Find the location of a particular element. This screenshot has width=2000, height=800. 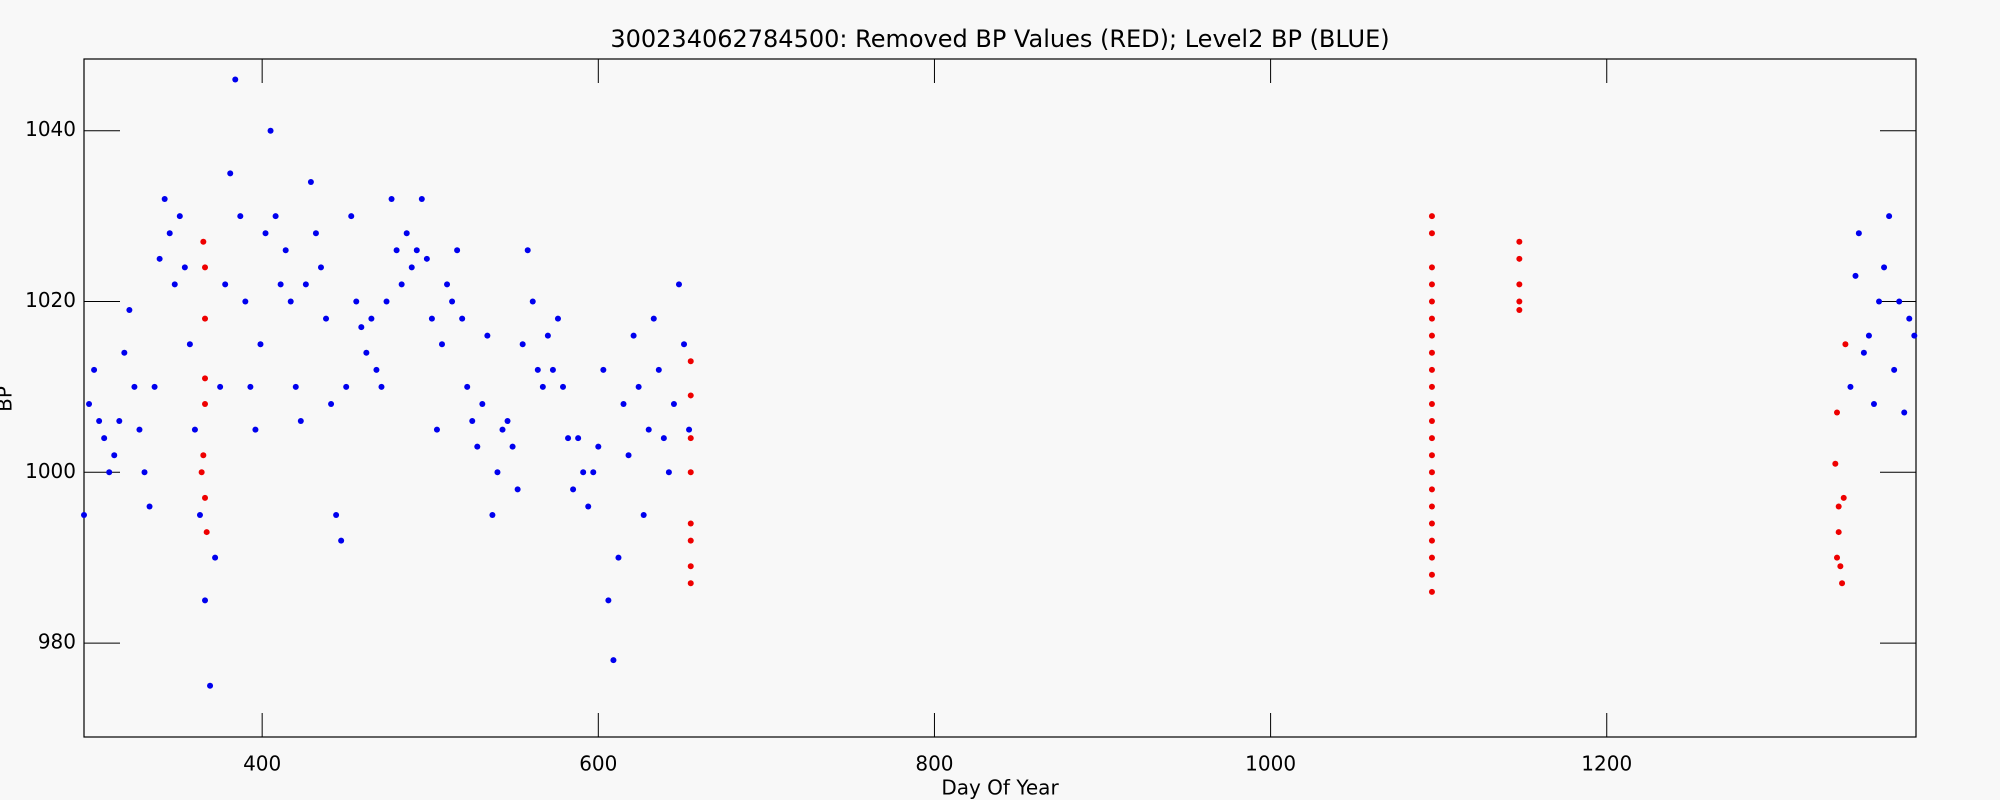

x-axis-label: Day Of Year is located at coordinates (1000, 788).